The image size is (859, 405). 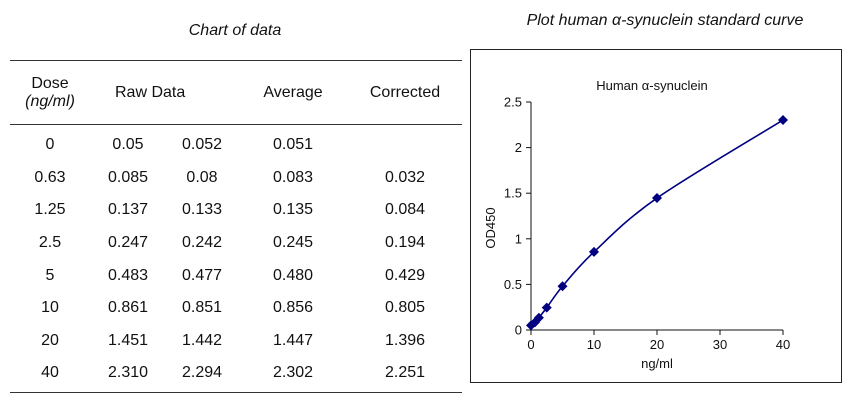 I want to click on y-tick-label: 0.5, so click(x=513, y=284).